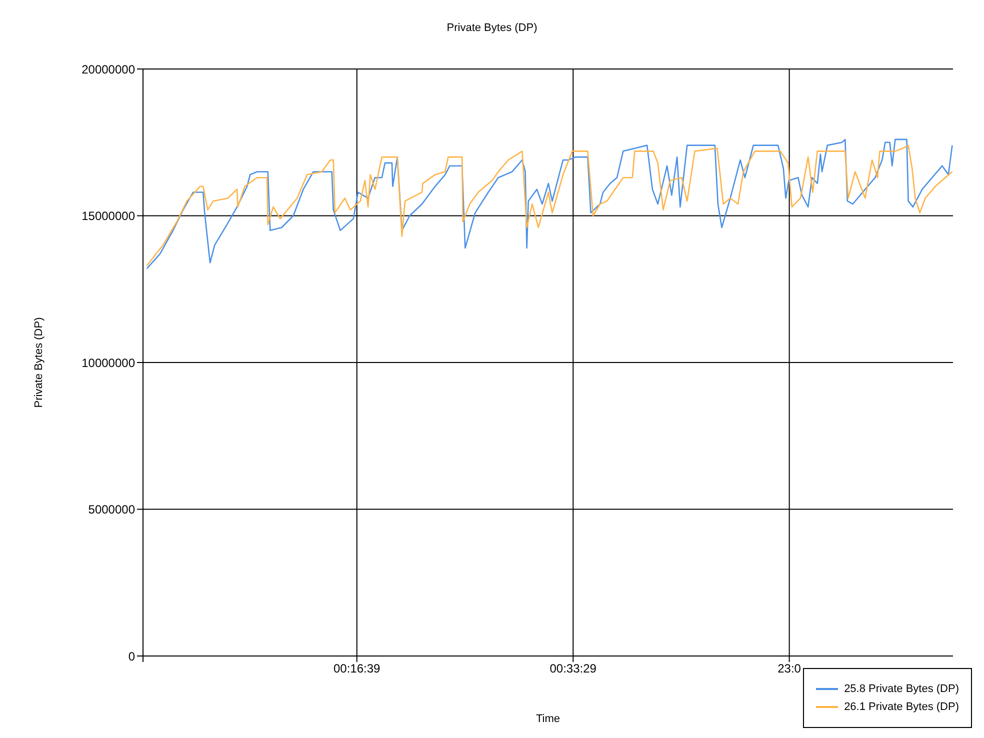 Image resolution: width=984 pixels, height=738 pixels. What do you see at coordinates (132, 656) in the screenshot?
I see `y-tick-label: 0` at bounding box center [132, 656].